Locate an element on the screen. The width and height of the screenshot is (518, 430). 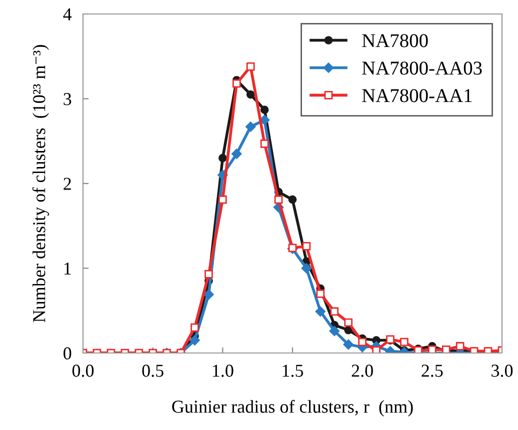
x-tick-label: 0.0 is located at coordinates (83, 370).